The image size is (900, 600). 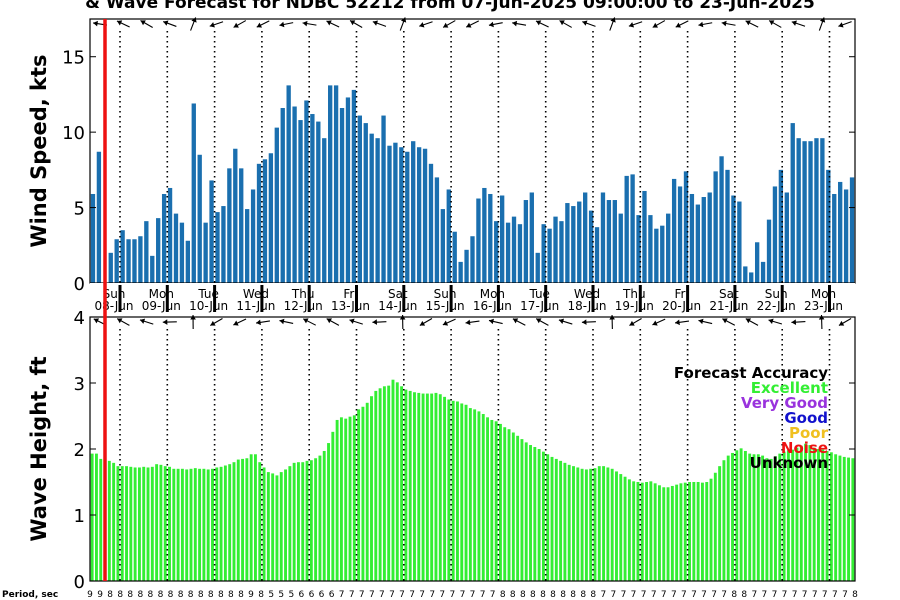 What do you see at coordinates (784, 403) in the screenshot?
I see `legend-item: Very Good` at bounding box center [784, 403].